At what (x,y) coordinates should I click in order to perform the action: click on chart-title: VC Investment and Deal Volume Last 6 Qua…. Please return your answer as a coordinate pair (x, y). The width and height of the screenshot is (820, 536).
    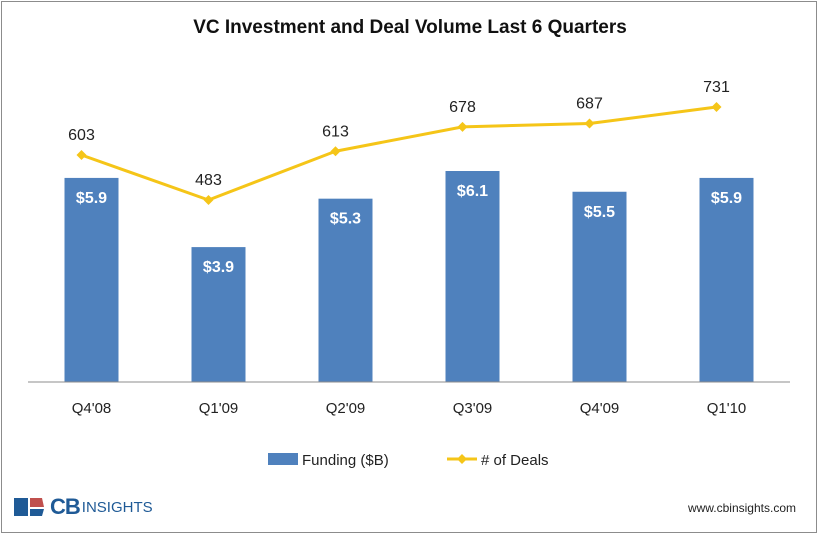
    Looking at the image, I should click on (410, 27).